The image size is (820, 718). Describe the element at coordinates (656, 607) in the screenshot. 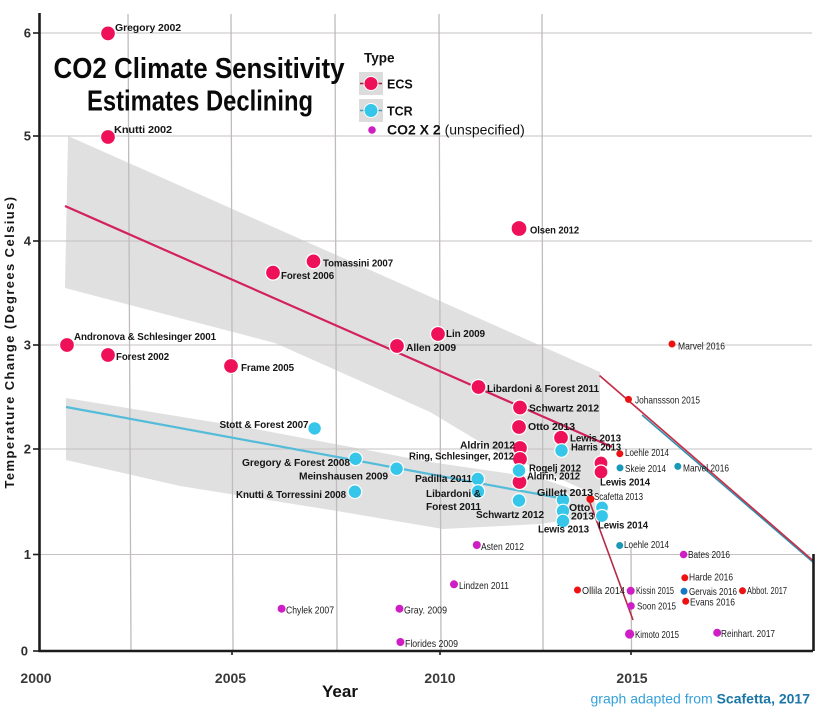

I see `svg-text: Soon 2015` at that location.